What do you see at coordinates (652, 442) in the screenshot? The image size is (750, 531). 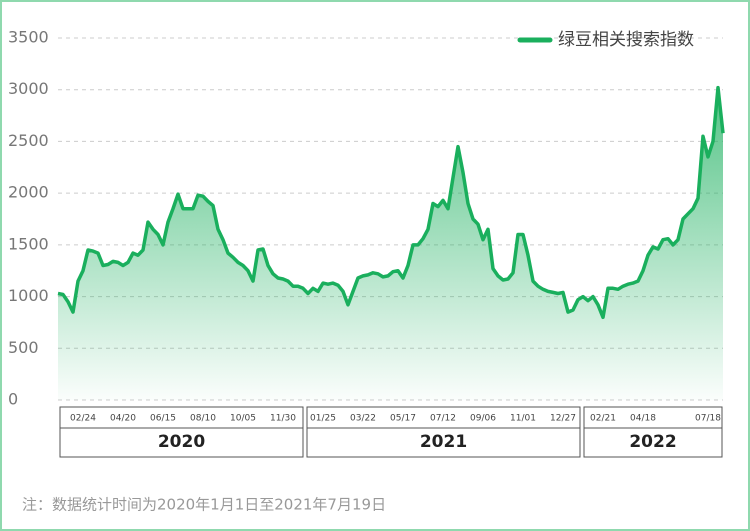 I see `year-label: 2022` at bounding box center [652, 442].